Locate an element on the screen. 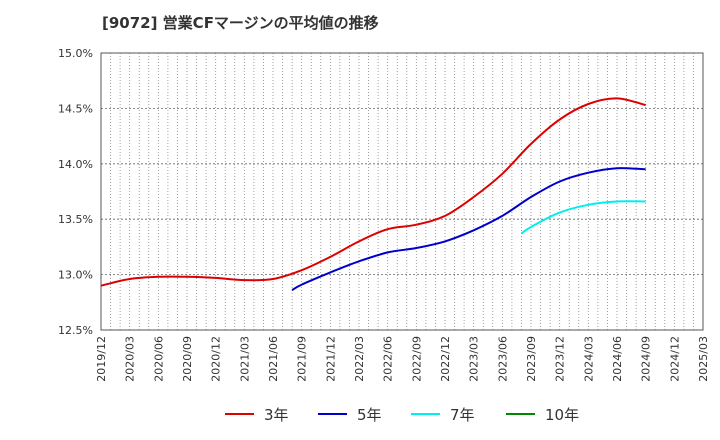 Image resolution: width=720 pixels, height=440 pixels. x-tick-label: 2020/03 is located at coordinates (130, 359).